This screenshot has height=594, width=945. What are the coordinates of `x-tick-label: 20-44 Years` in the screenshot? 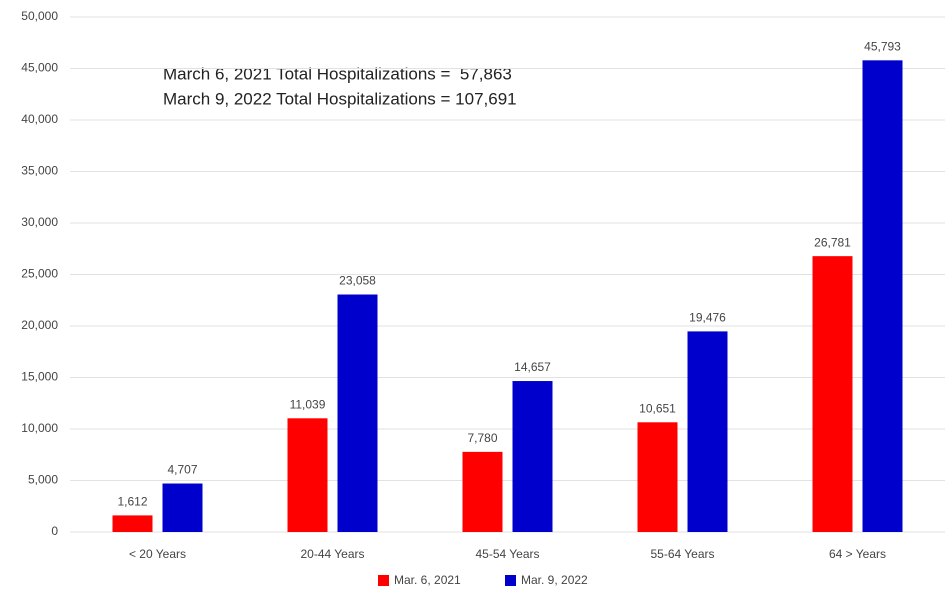 It's located at (332, 554).